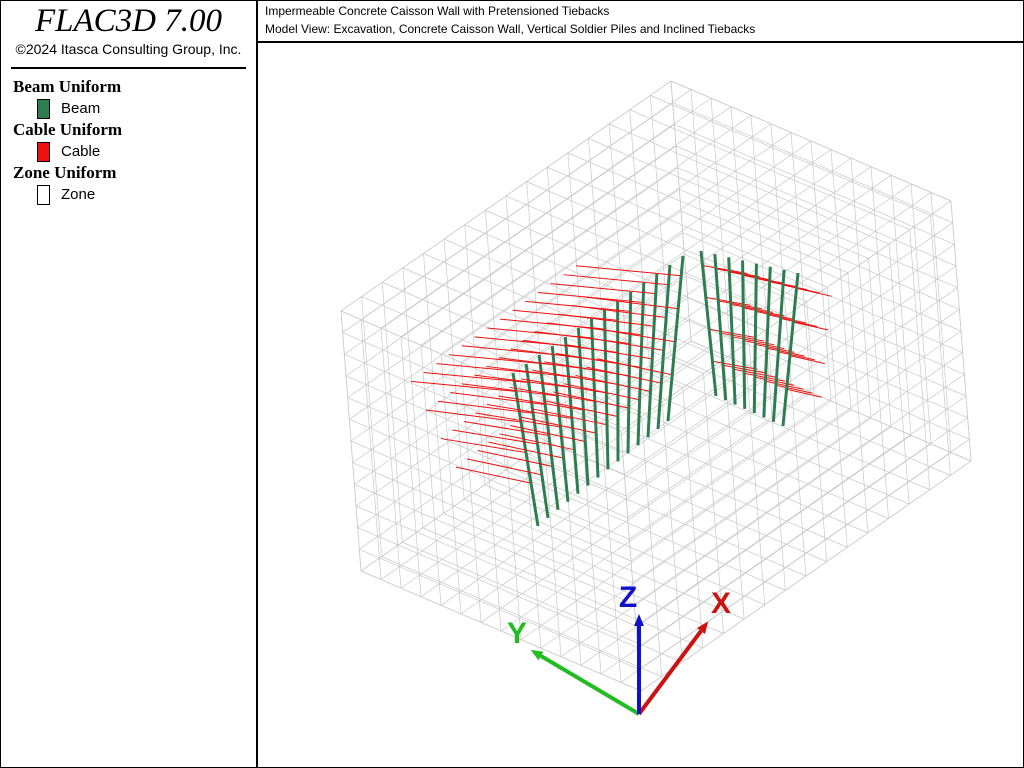  What do you see at coordinates (128, 68) in the screenshot?
I see `divider` at bounding box center [128, 68].